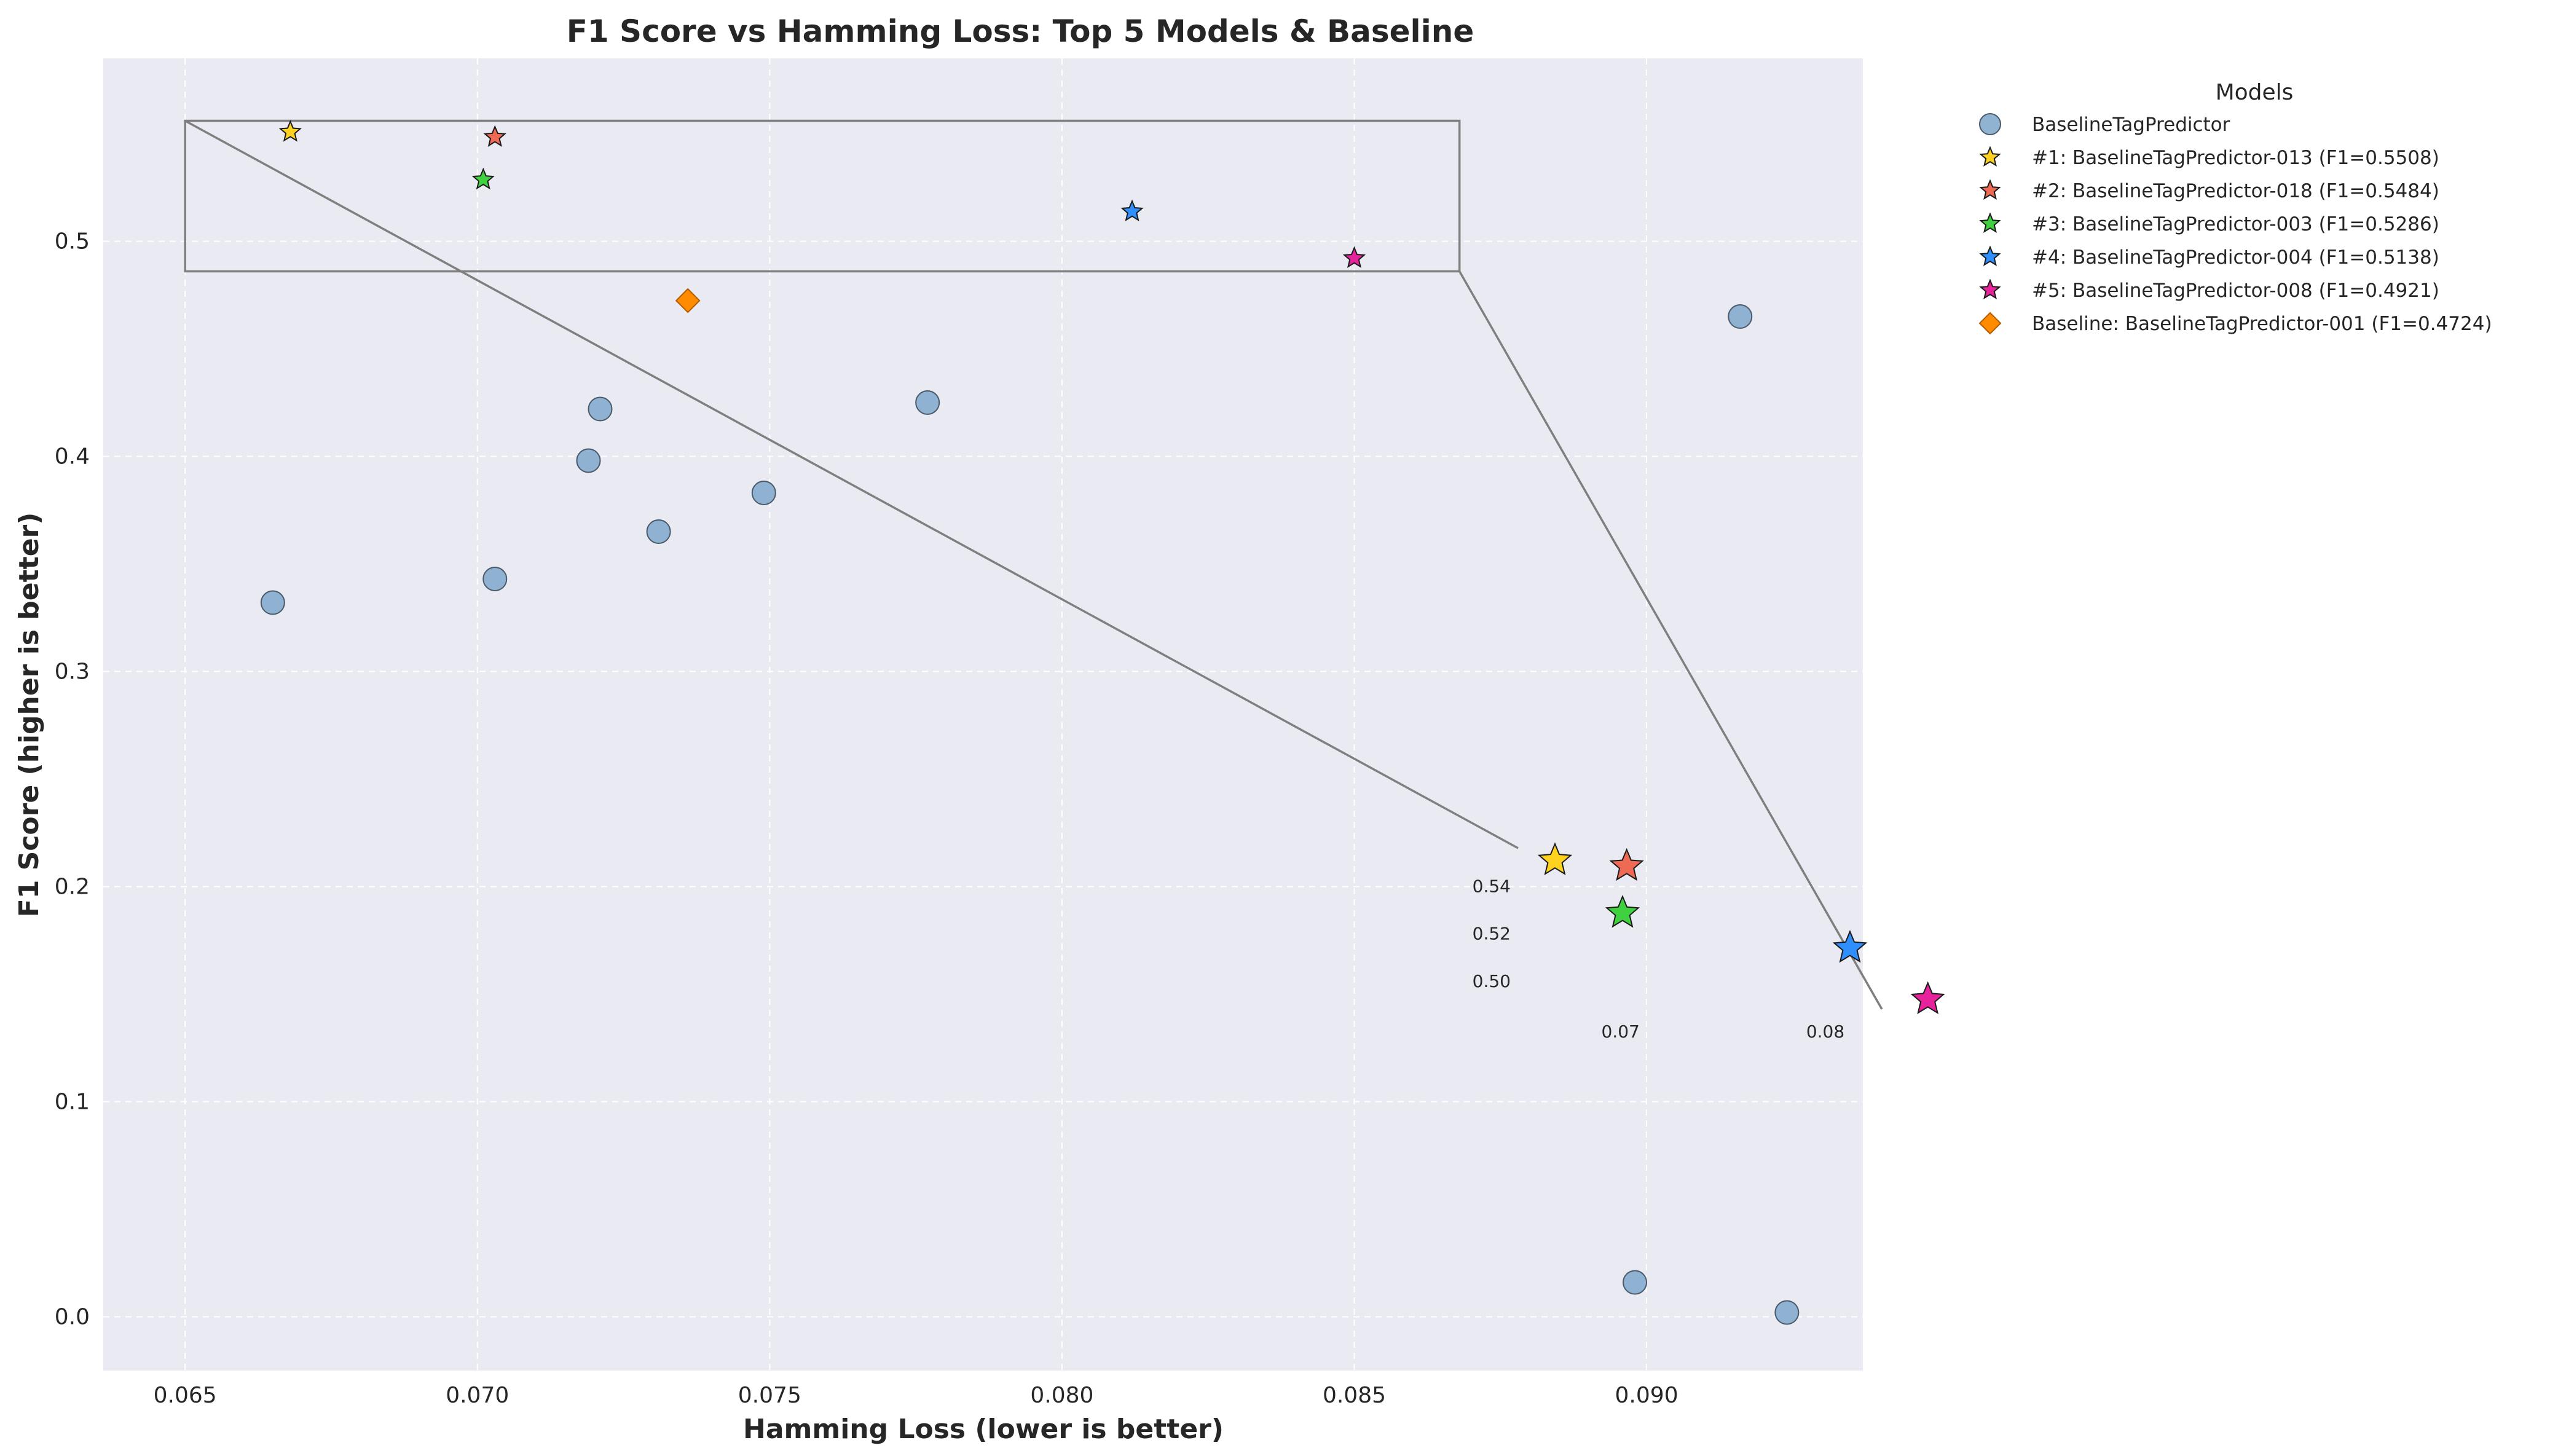 The height and width of the screenshot is (1456, 2550). I want to click on y-axis-ticks: 0.0 0.1 0.2 0.3 0.4 0.5, so click(72, 779).